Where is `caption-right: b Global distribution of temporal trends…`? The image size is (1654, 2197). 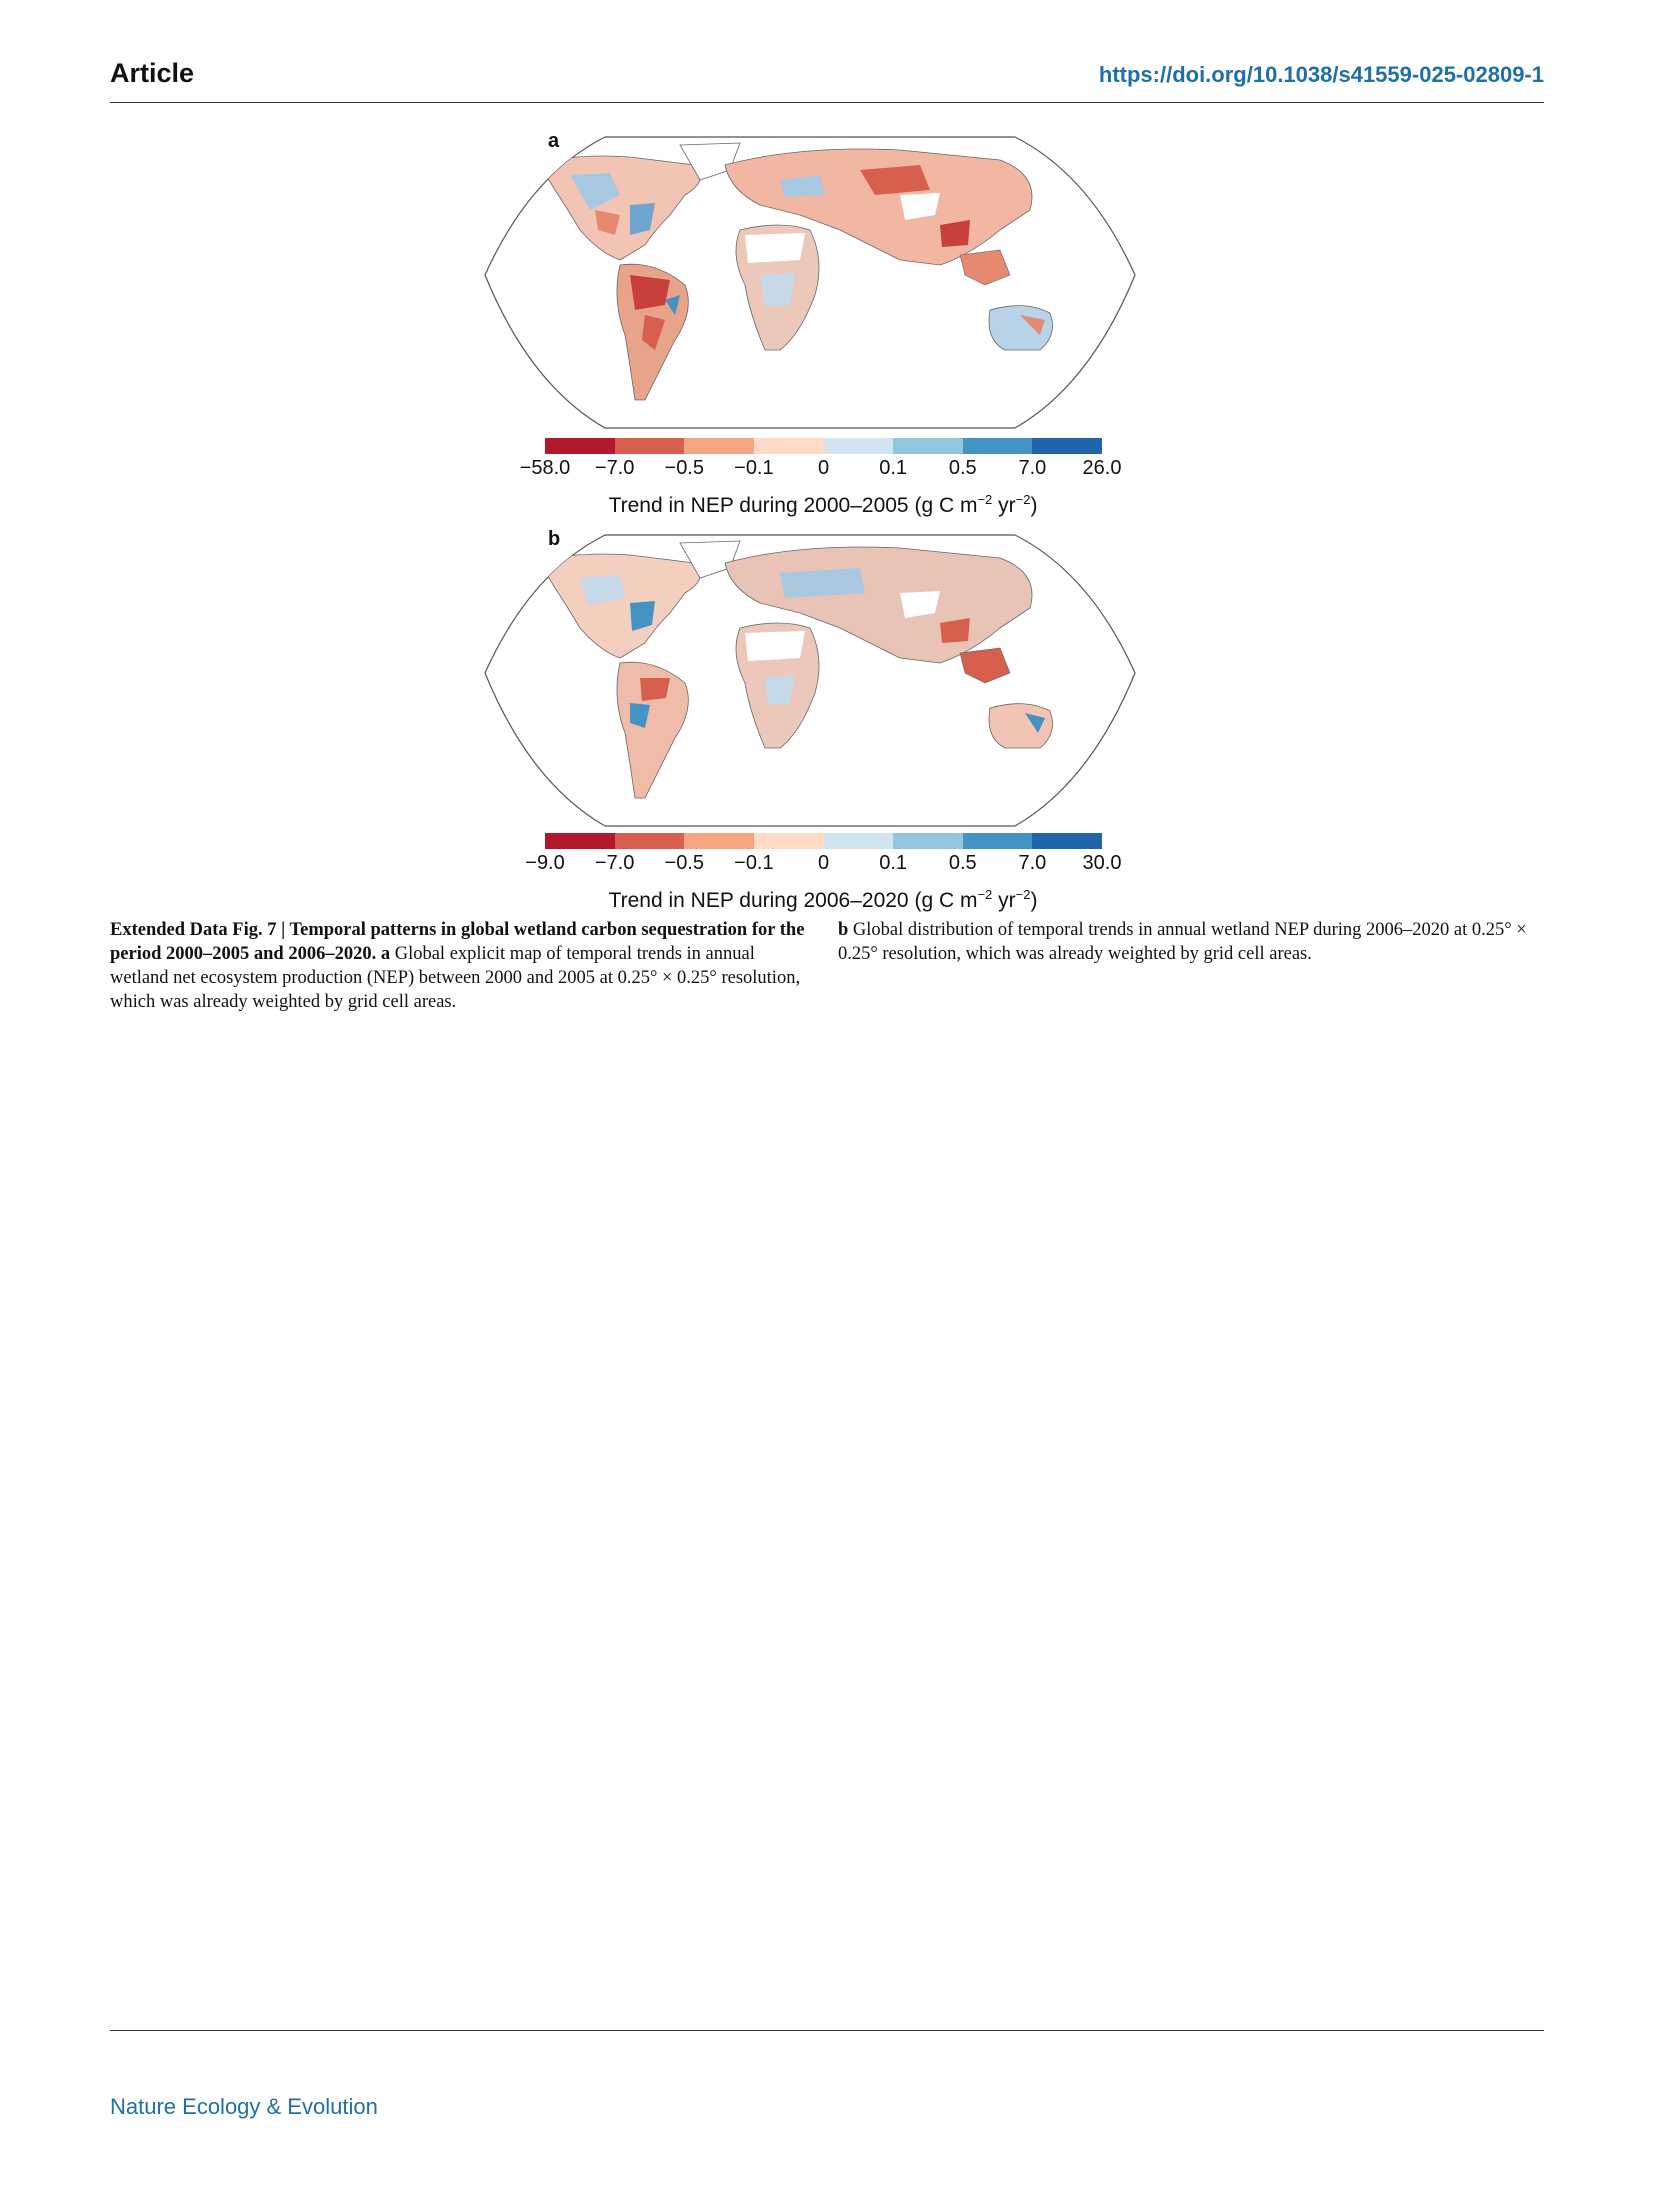 caption-right: b Global distribution of temporal trends… is located at coordinates (1188, 942).